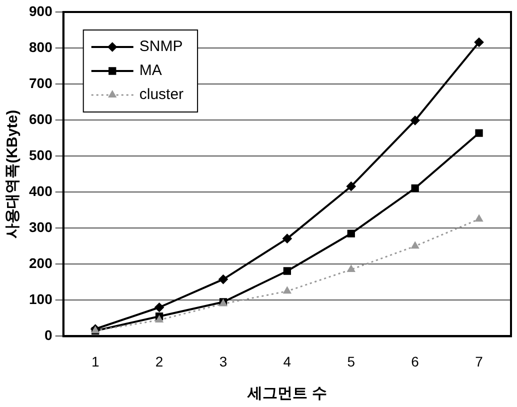 The image size is (517, 407). What do you see at coordinates (351, 361) in the screenshot?
I see `x-tick-label: 5` at bounding box center [351, 361].